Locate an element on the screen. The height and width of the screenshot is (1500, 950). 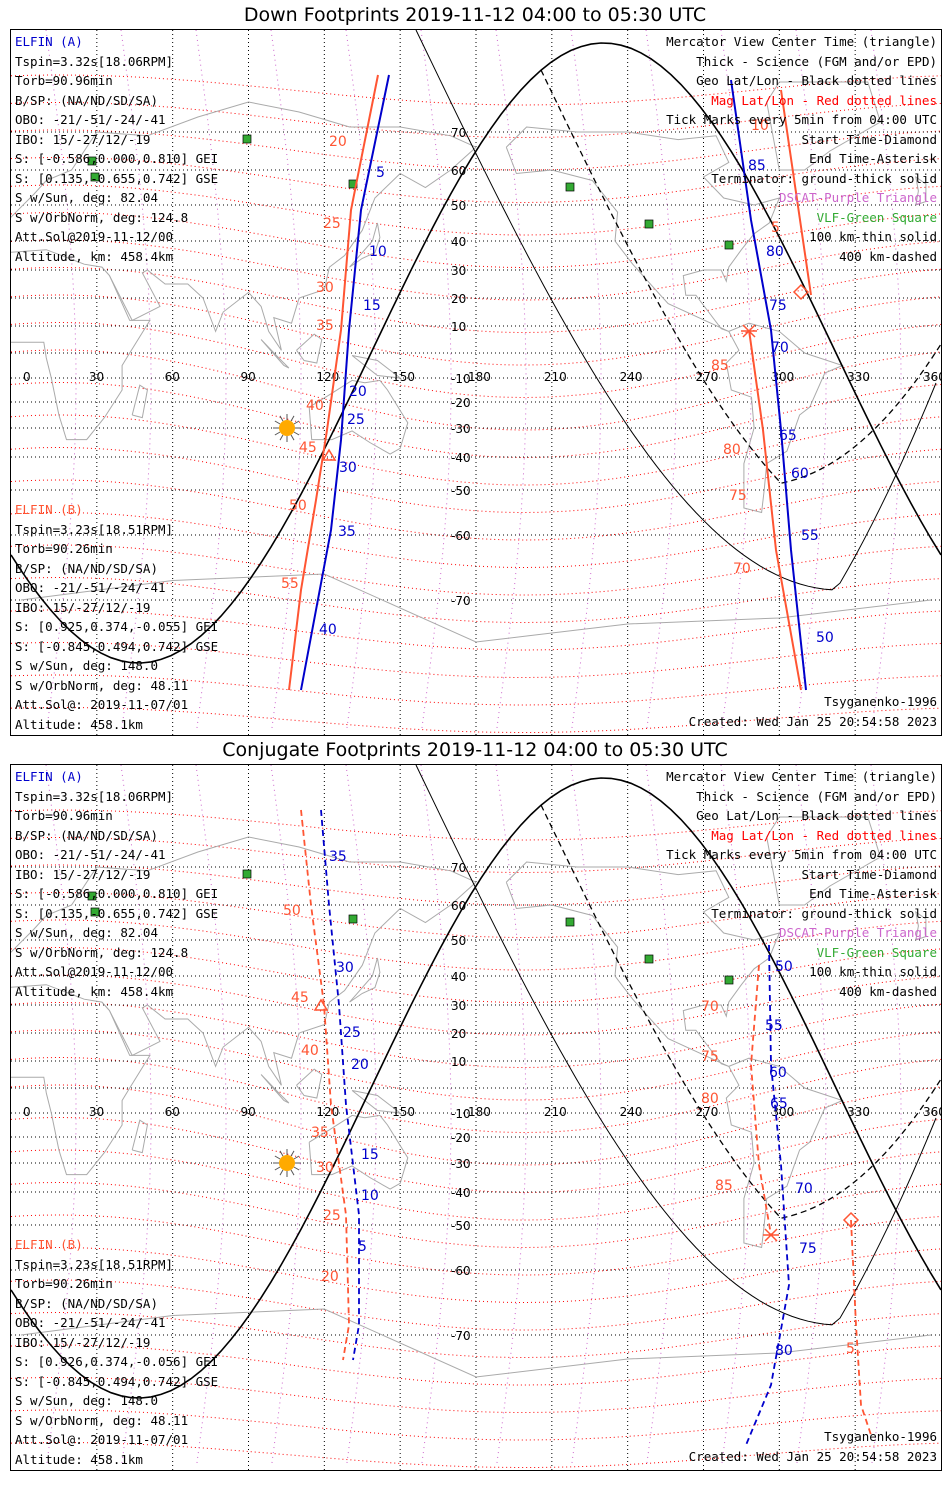
legend-item: 400 km-dashed is located at coordinates (888, 256).